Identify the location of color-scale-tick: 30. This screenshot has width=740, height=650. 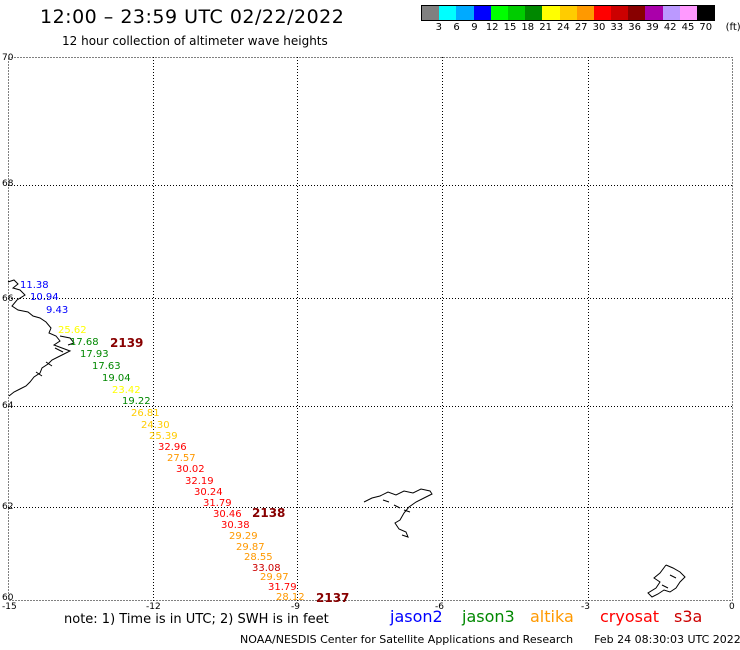
(599, 27).